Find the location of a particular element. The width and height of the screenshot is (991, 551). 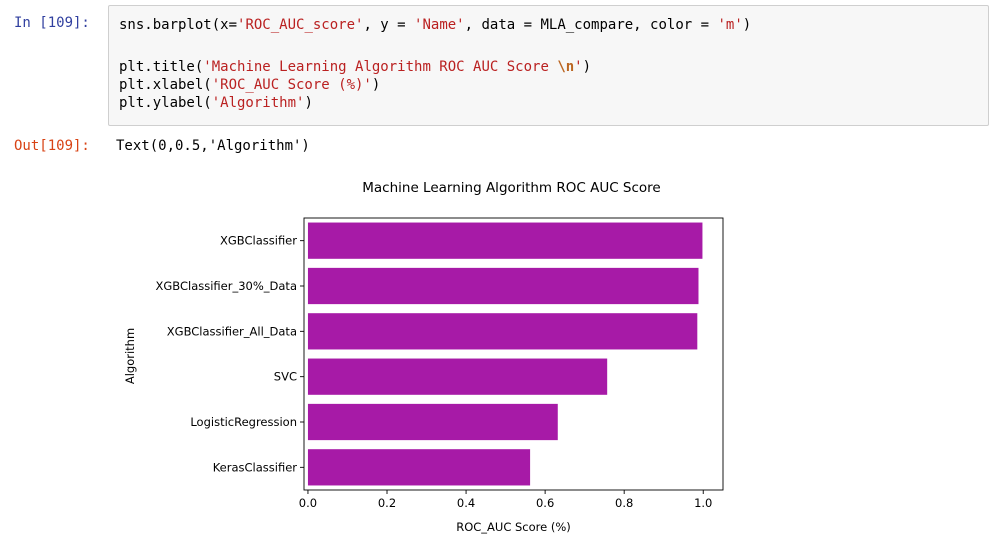

code-token: plt.xlabel( is located at coordinates (165, 85).